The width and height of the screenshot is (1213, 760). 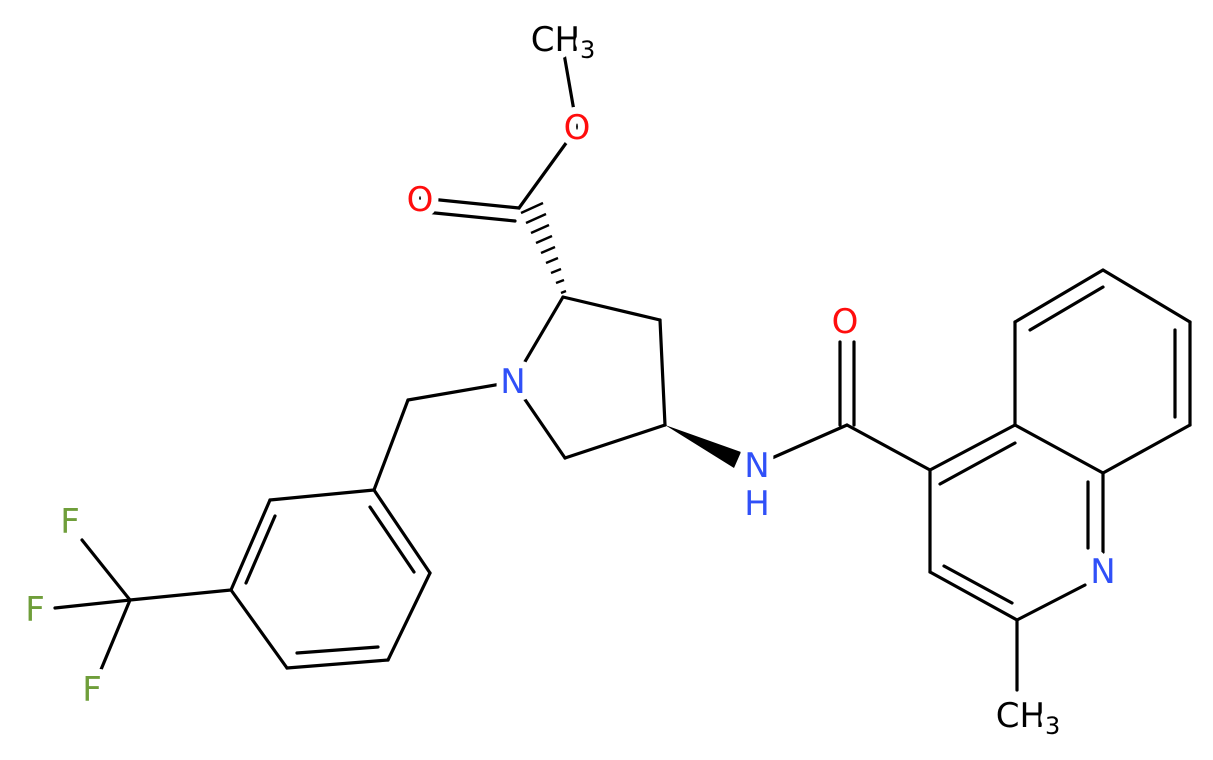 What do you see at coordinates (757, 504) in the screenshot?
I see `amide-hydrogen: H` at bounding box center [757, 504].